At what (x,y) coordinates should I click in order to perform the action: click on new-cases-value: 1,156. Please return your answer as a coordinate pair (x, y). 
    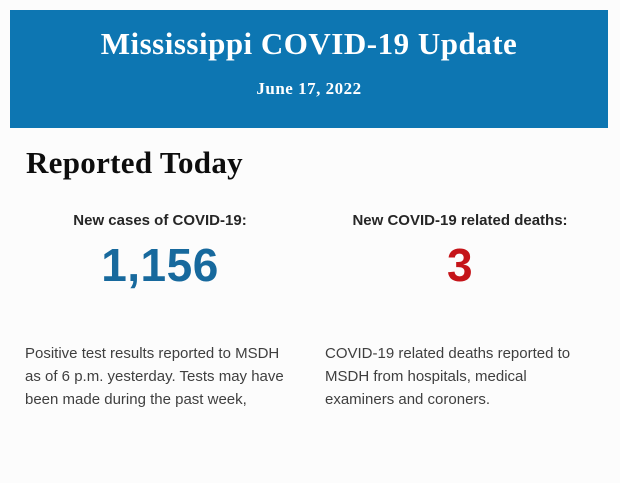
    Looking at the image, I should click on (160, 265).